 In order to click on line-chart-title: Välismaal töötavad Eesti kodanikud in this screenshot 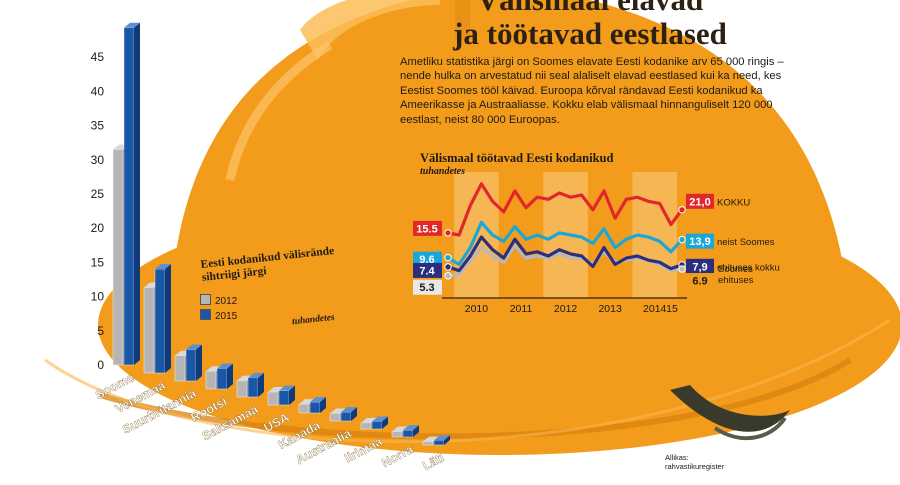, I will do `click(517, 158)`.